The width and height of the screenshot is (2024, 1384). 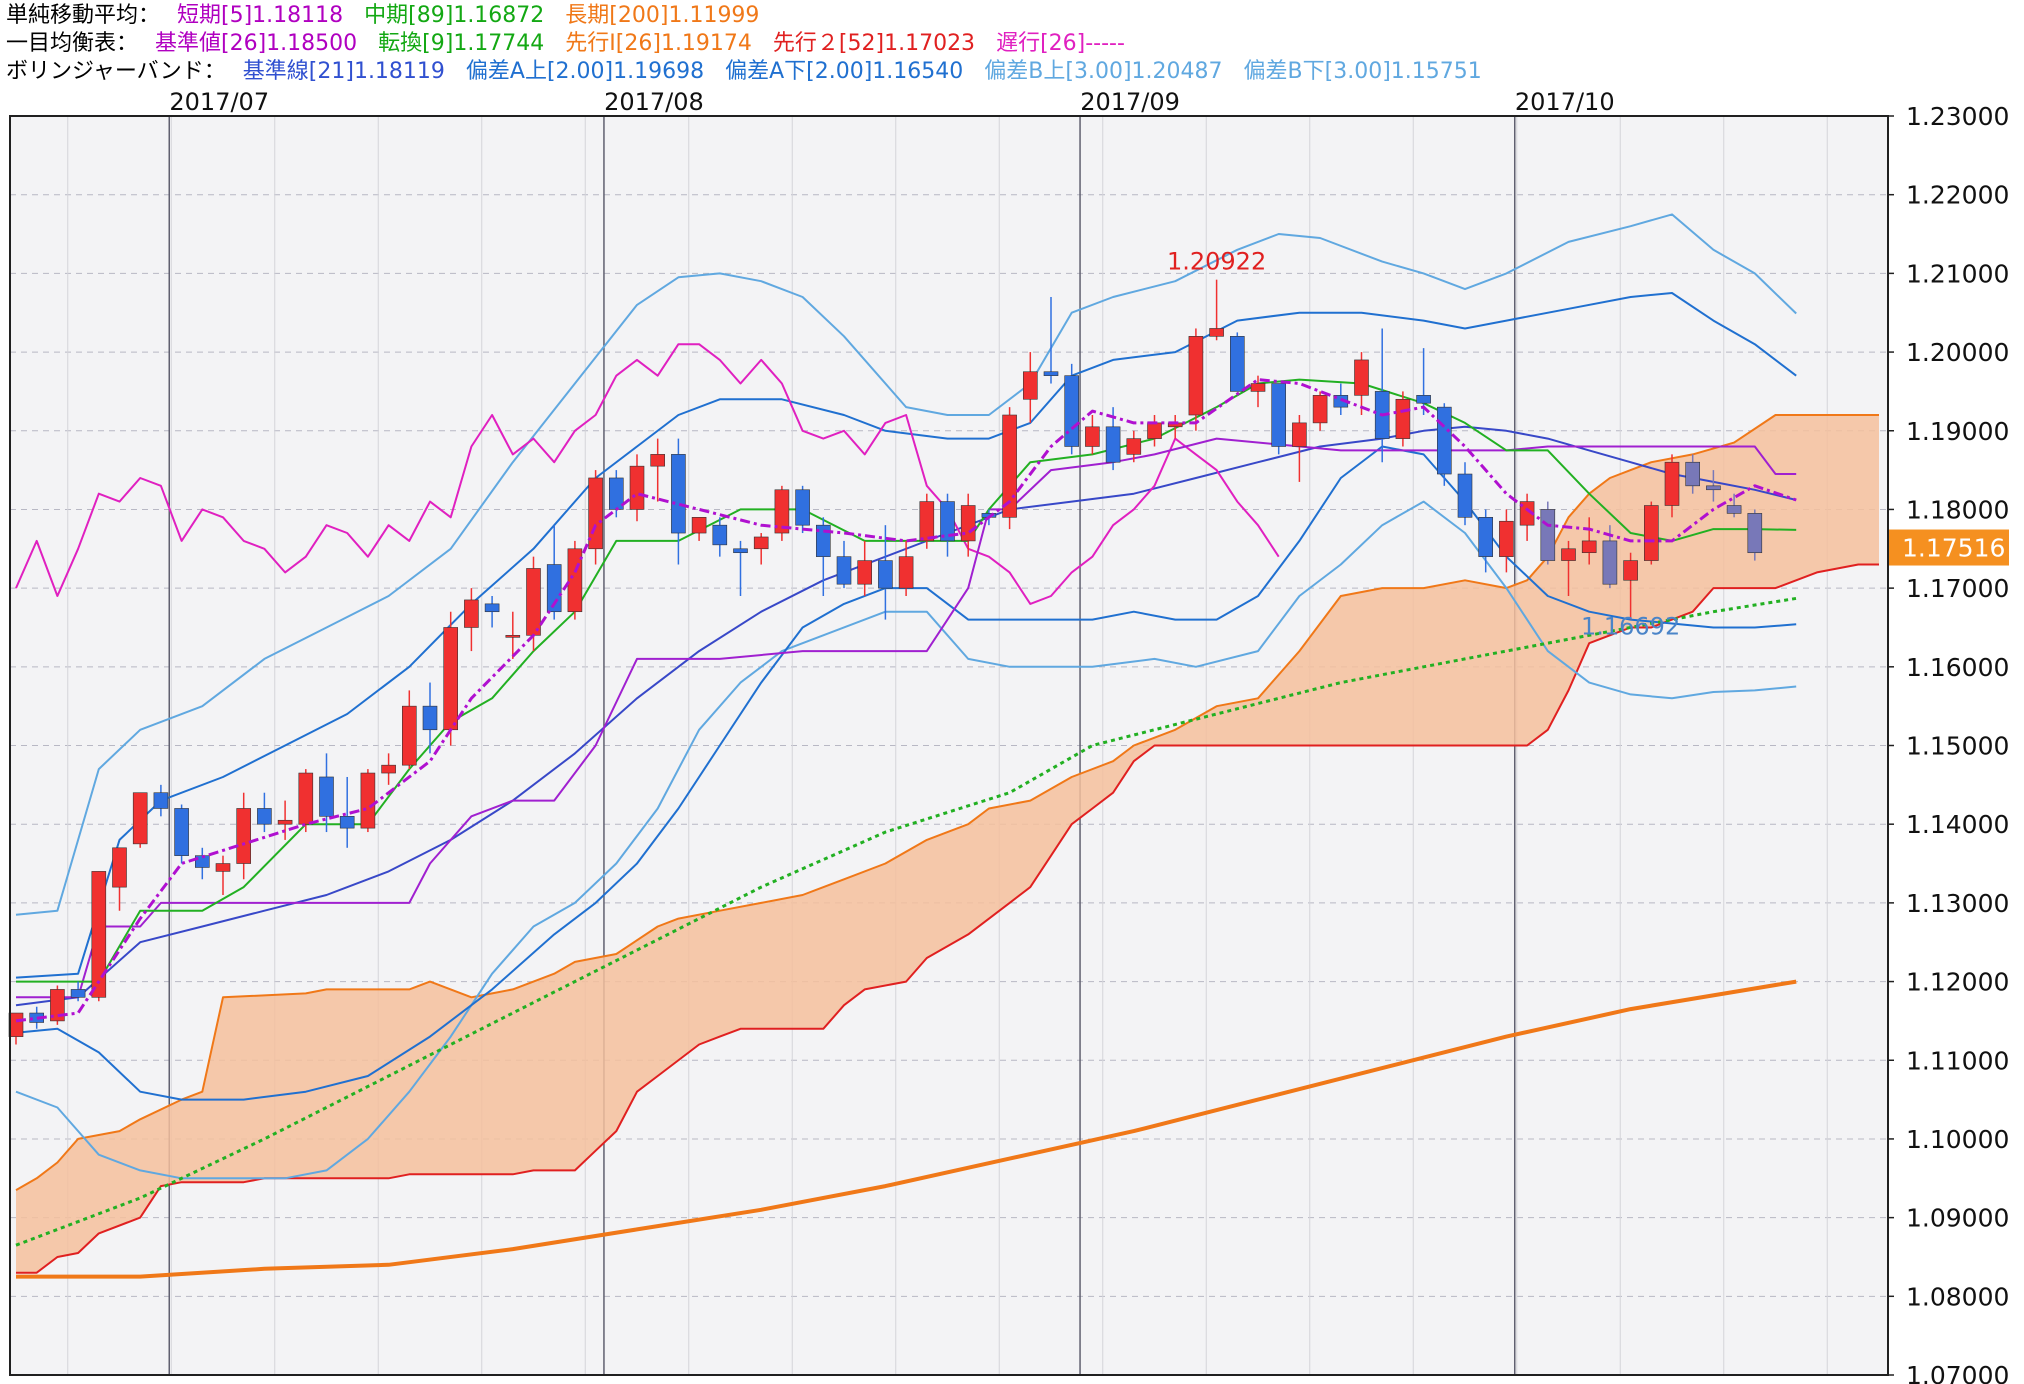 What do you see at coordinates (1957, 667) in the screenshot?
I see `y-tick-label: 1.16000` at bounding box center [1957, 667].